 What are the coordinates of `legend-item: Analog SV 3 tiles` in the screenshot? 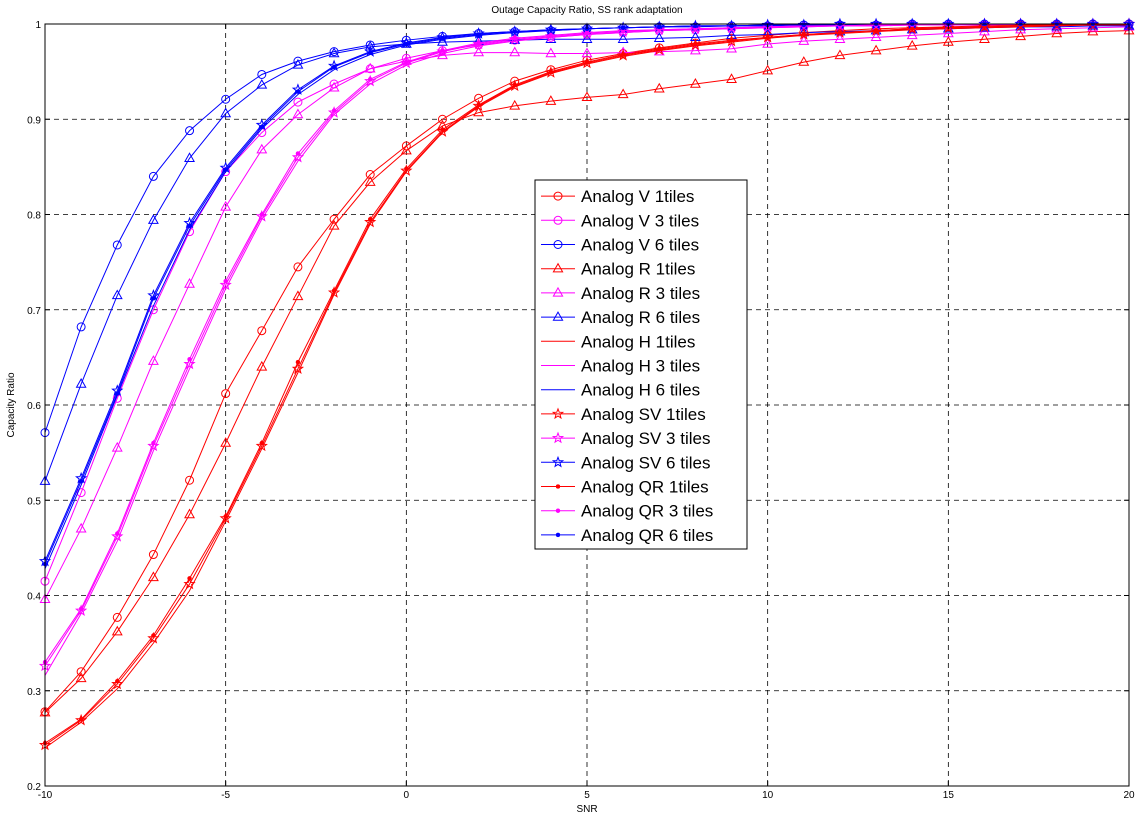 It's located at (625, 438).